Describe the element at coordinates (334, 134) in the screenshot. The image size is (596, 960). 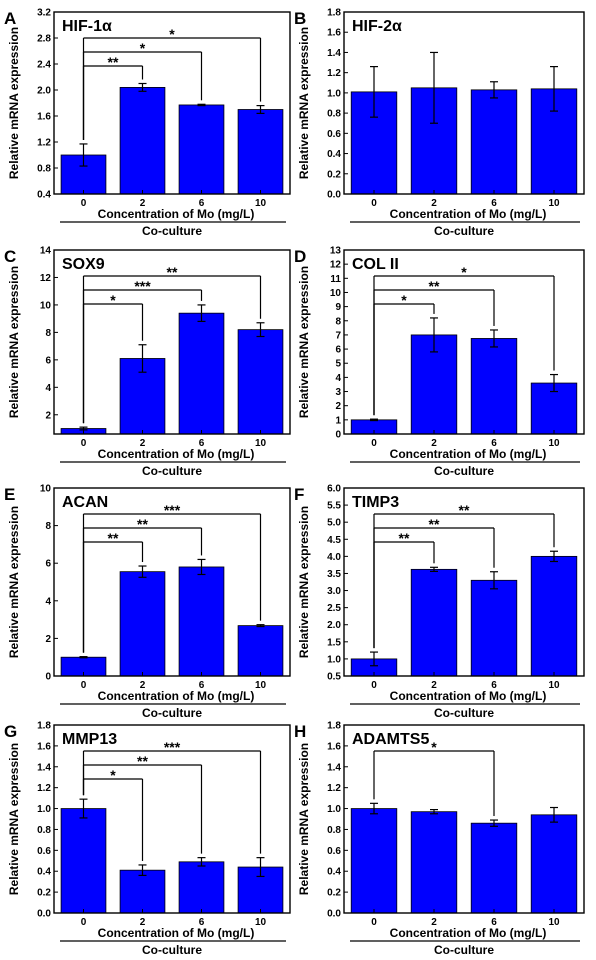
I see `y-tick-label: 0.6` at that location.